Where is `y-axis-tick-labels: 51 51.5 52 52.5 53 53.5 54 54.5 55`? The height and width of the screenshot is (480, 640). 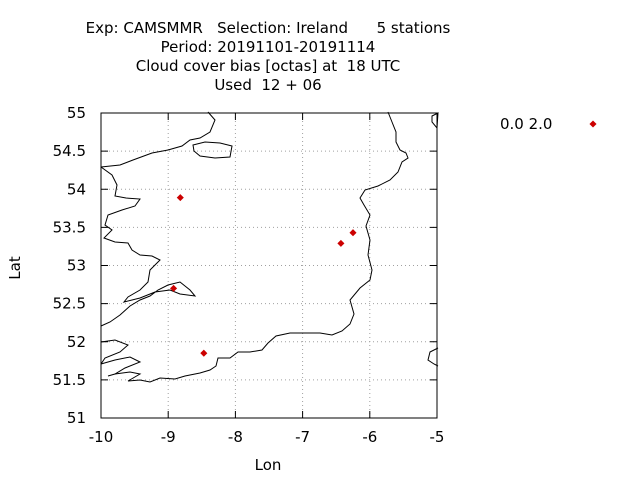 y-axis-tick-labels: 51 51.5 52 52.5 53 53.5 54 54.5 55 is located at coordinates (69, 265).